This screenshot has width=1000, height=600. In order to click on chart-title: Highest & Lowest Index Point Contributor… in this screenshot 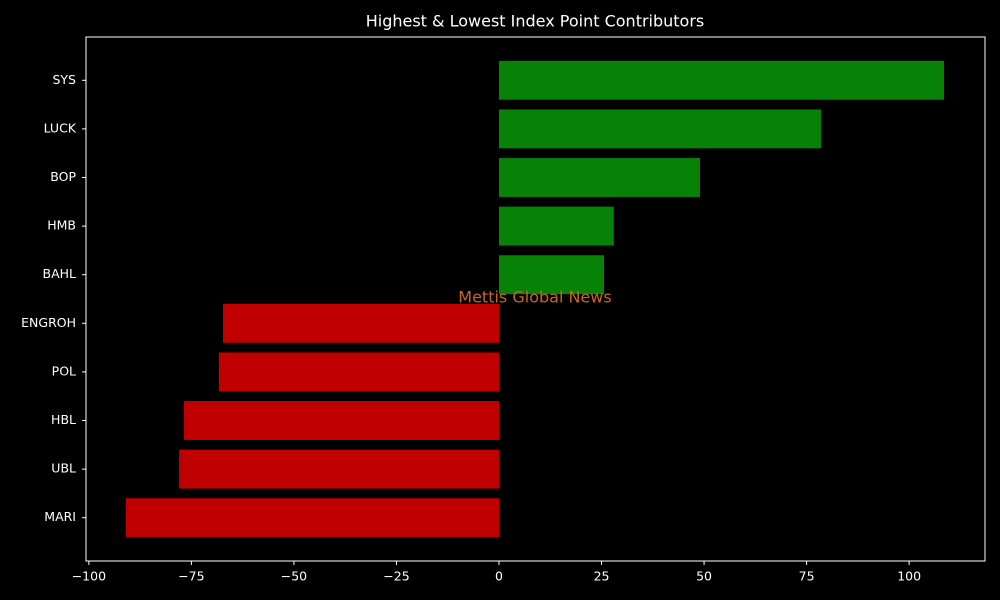, I will do `click(535, 21)`.